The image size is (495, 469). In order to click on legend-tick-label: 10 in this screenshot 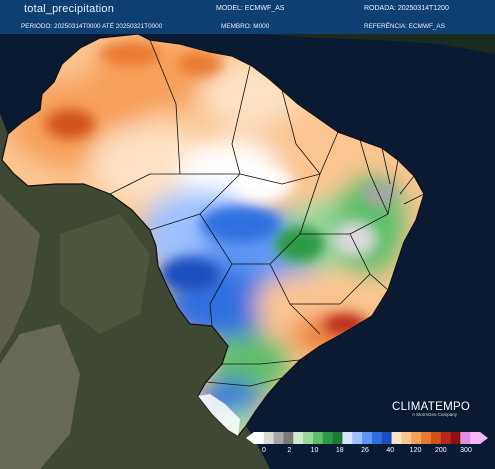, I will do `click(314, 450)`.